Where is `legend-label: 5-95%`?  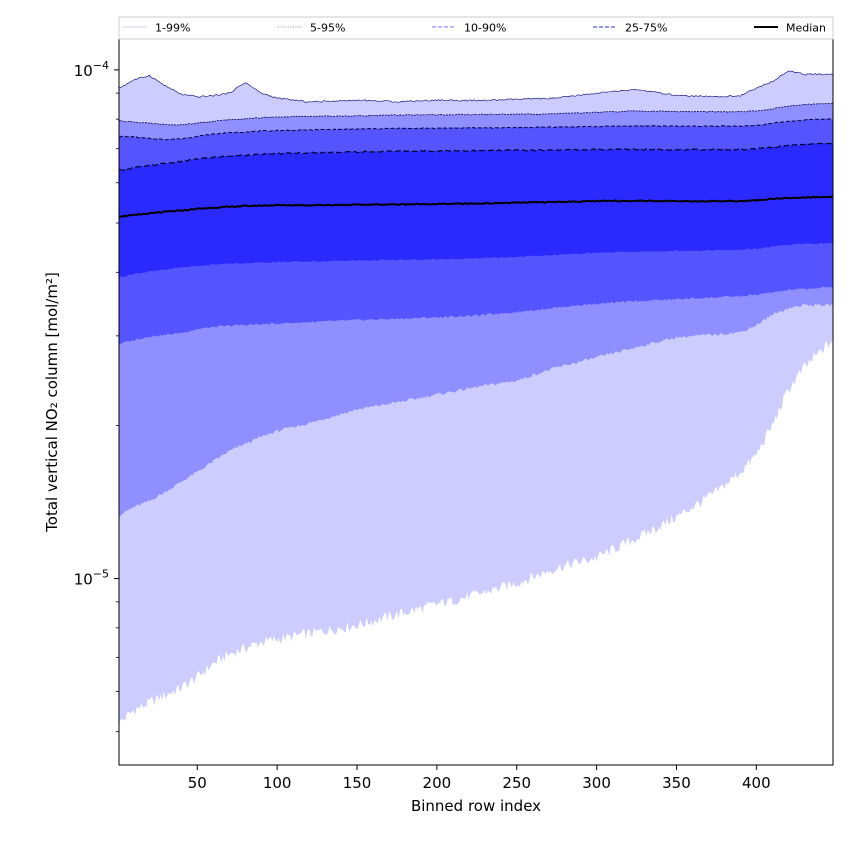 legend-label: 5-95% is located at coordinates (327, 28).